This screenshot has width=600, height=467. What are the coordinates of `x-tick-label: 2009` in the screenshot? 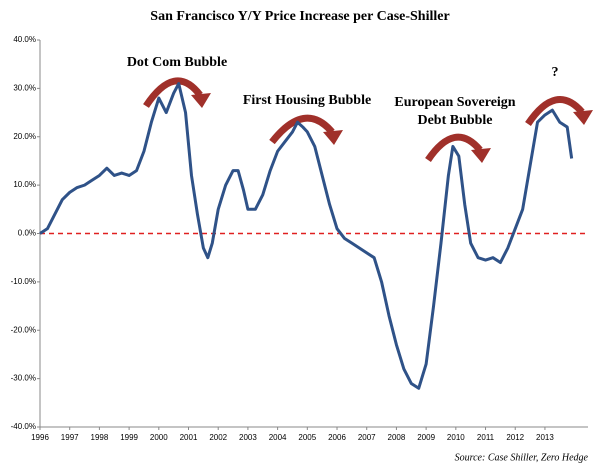 It's located at (426, 437).